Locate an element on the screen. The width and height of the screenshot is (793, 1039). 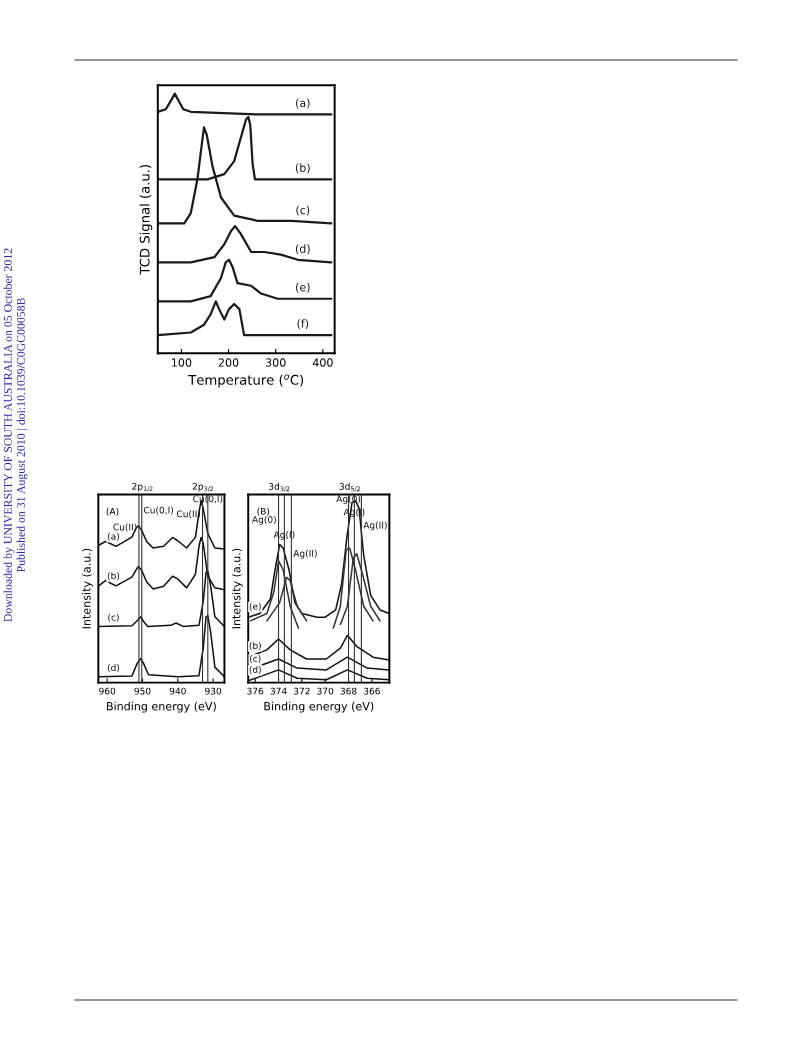
annotation: (A) is located at coordinates (112, 511).